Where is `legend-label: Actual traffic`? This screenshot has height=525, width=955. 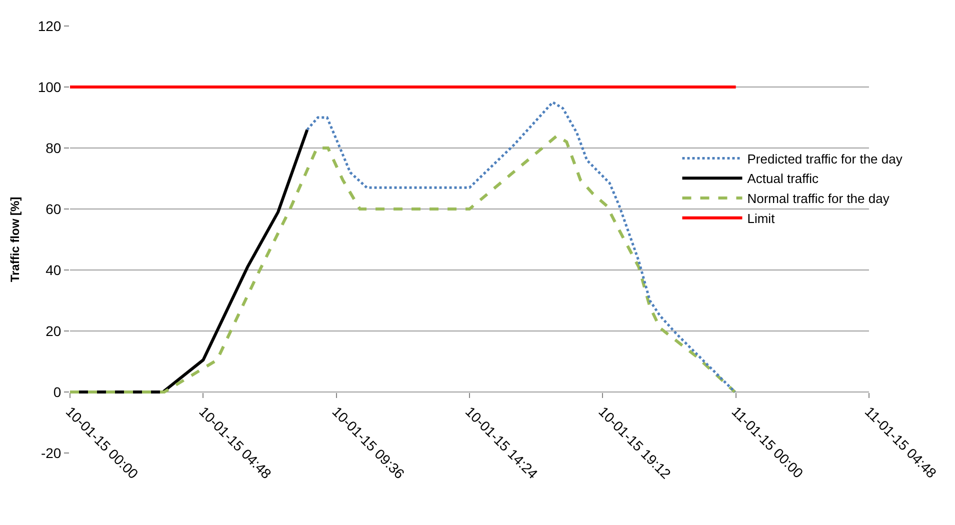 legend-label: Actual traffic is located at coordinates (783, 178).